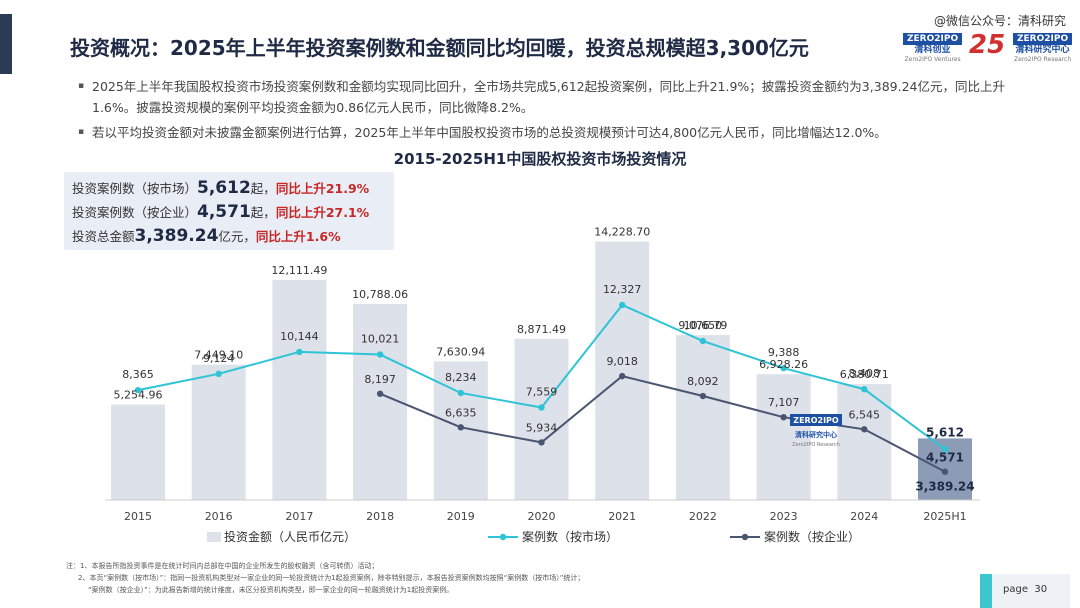 The height and width of the screenshot is (608, 1080). I want to click on kpi-value: 5,612, so click(224, 188).